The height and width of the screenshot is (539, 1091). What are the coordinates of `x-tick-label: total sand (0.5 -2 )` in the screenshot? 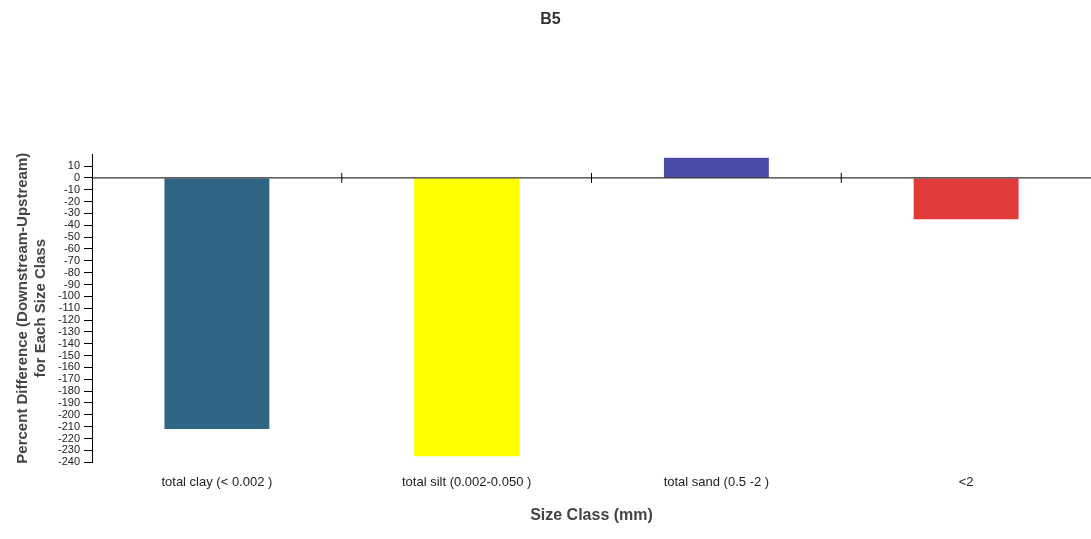 It's located at (716, 481).